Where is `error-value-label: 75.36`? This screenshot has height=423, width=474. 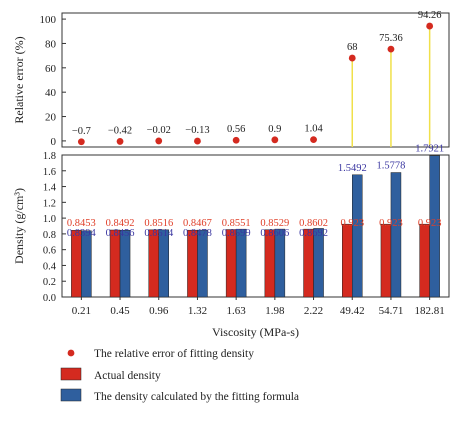 error-value-label: 75.36 is located at coordinates (391, 38).